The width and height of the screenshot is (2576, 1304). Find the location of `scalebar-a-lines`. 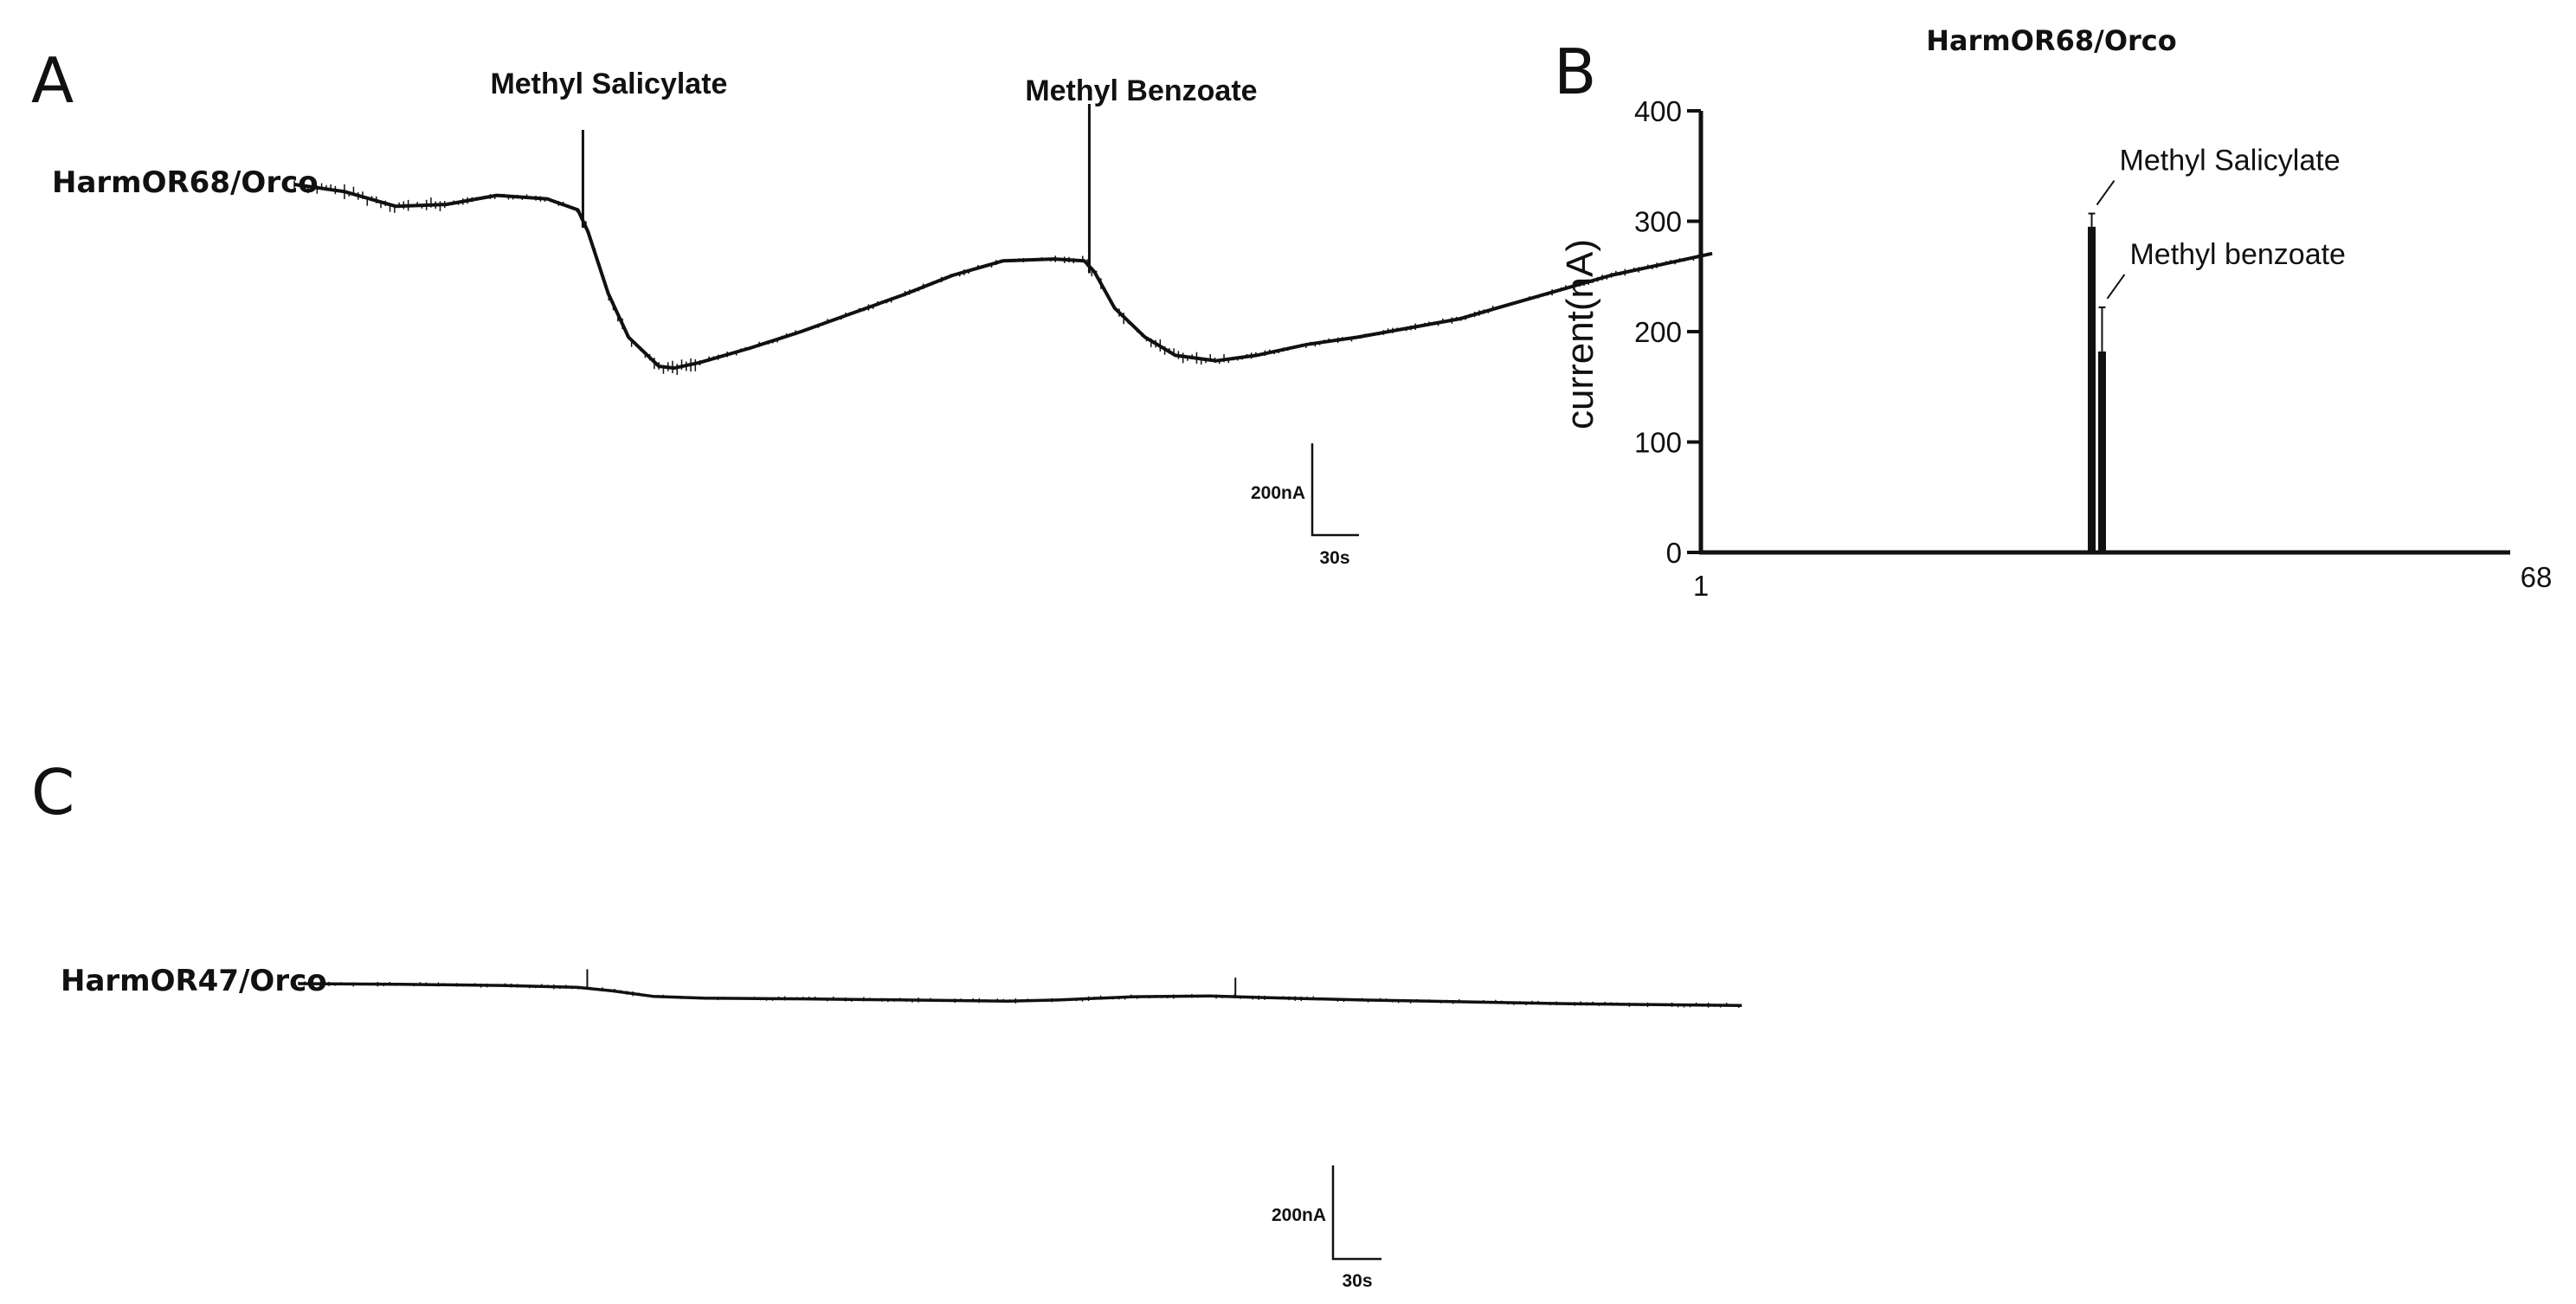

scalebar-a-lines is located at coordinates (1335, 490).